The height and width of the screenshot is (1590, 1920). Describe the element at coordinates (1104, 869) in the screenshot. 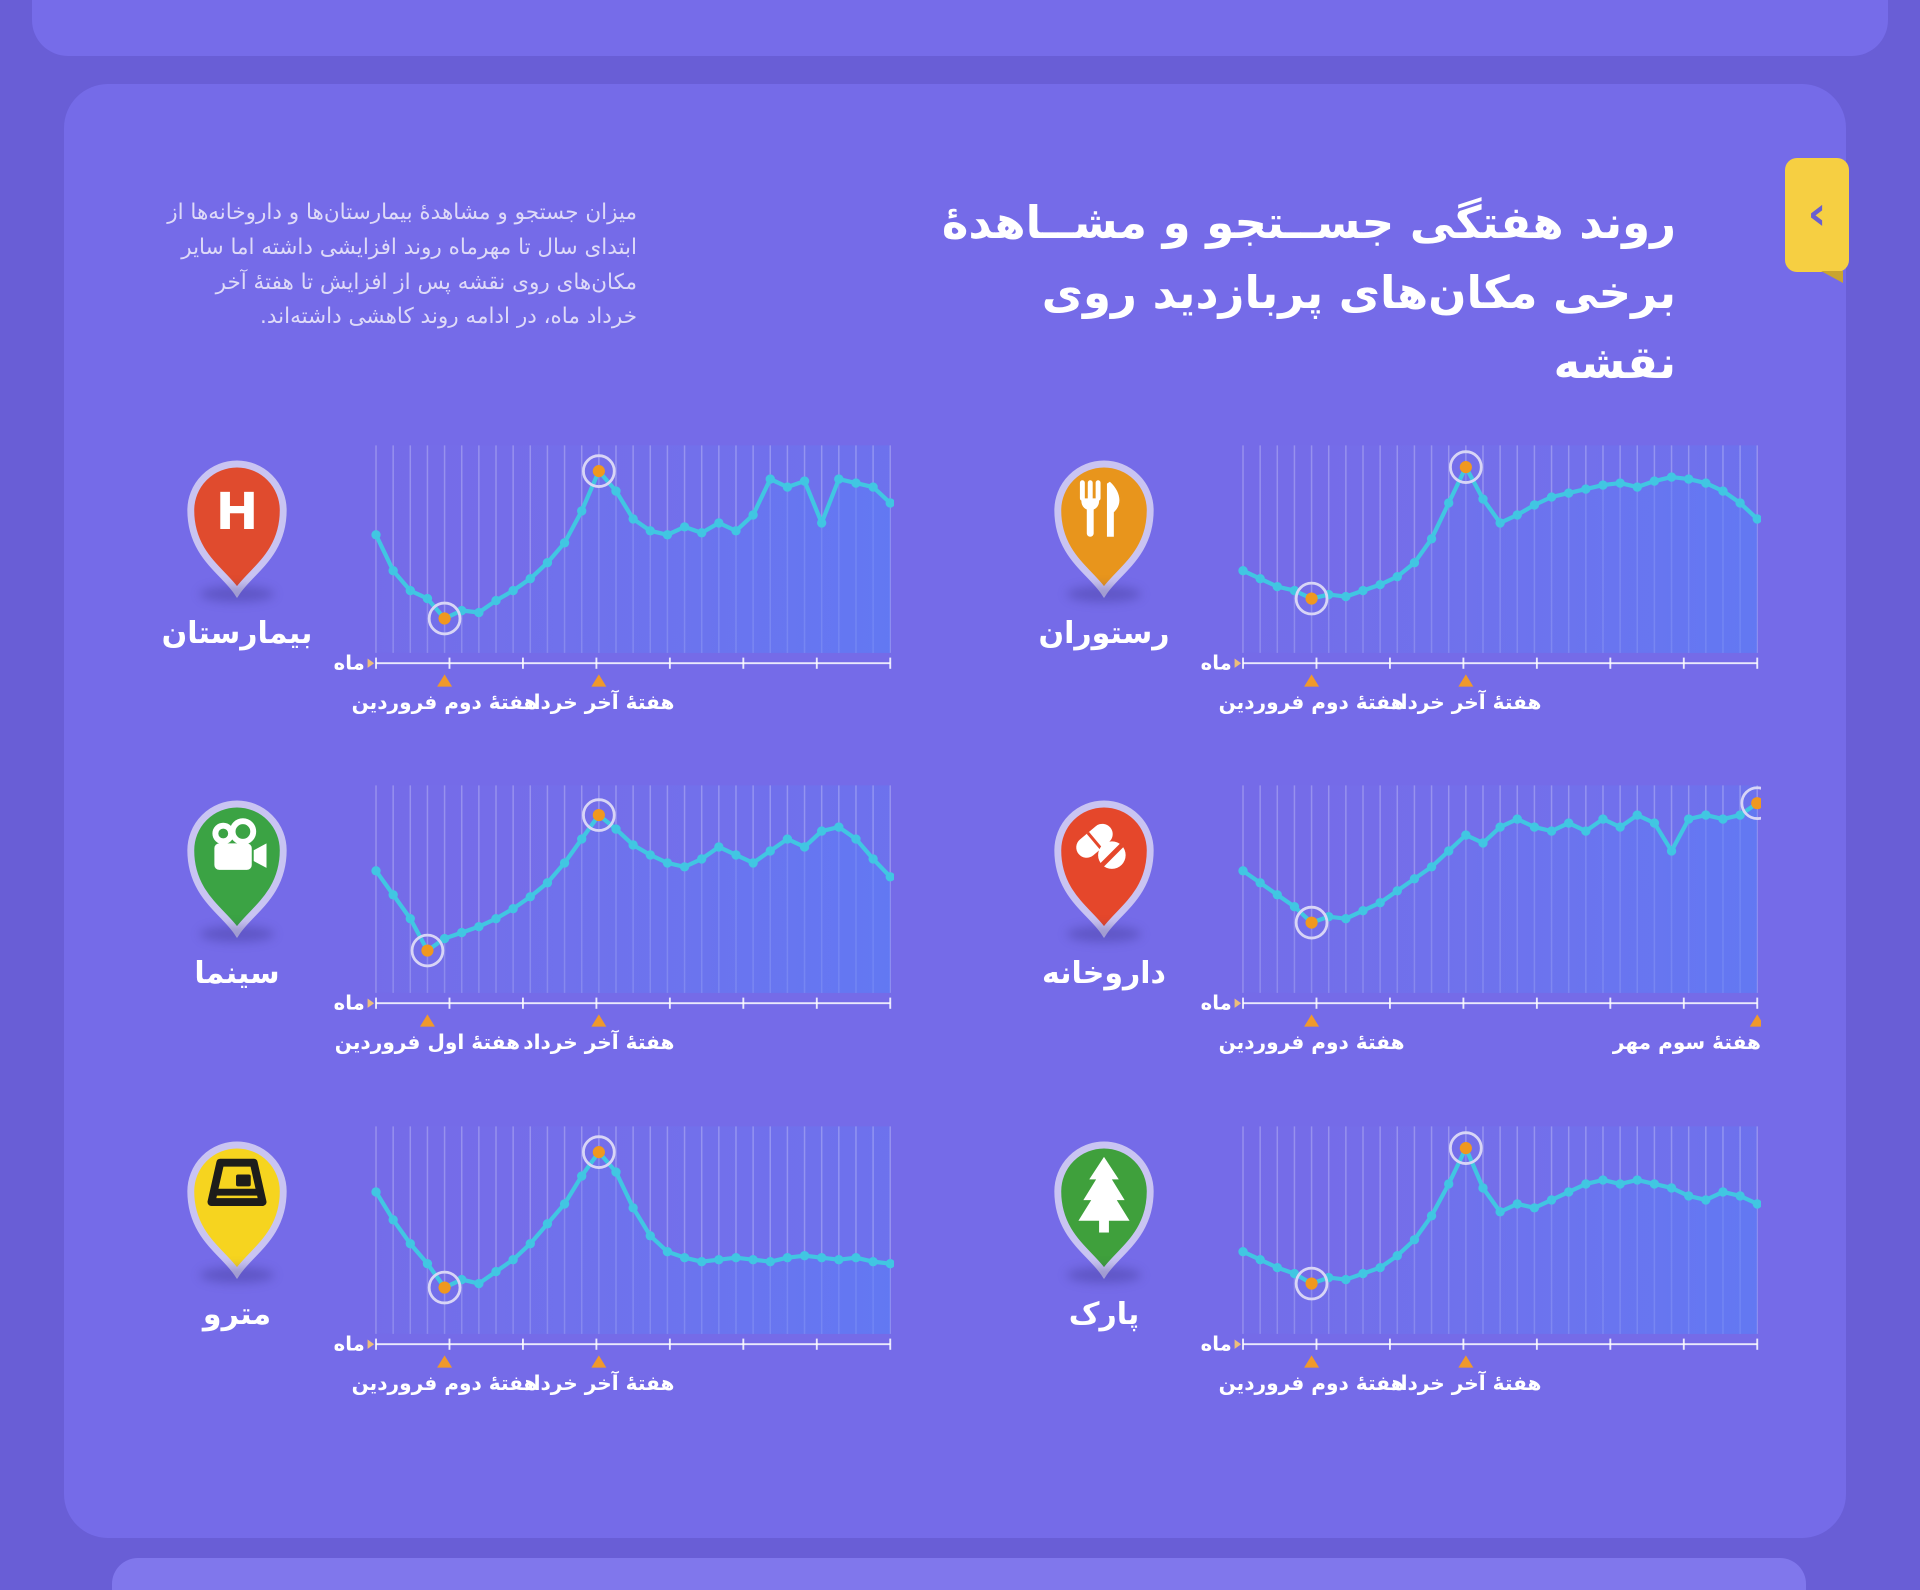

I see `pharmacy-pin-icon` at that location.